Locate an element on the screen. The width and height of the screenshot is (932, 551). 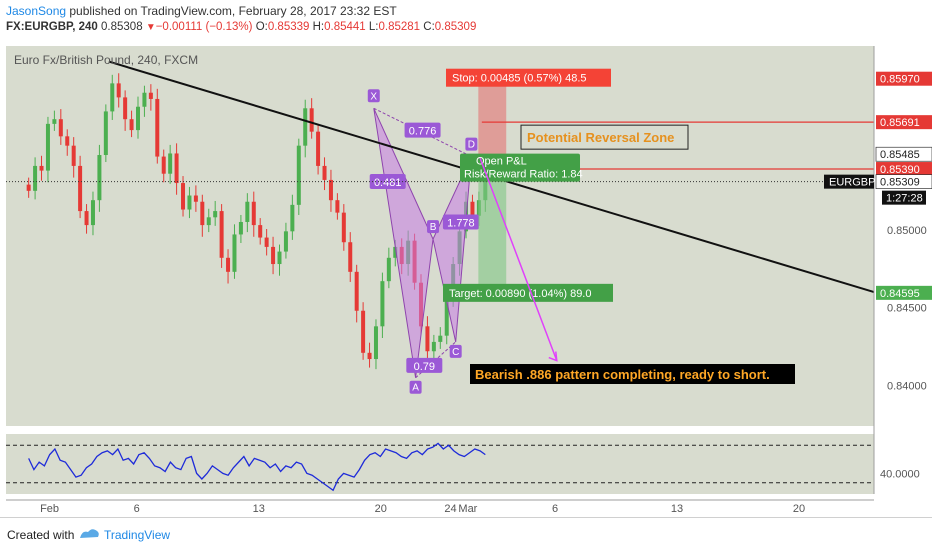
reversal-zone-box is located at coordinates (604, 137).